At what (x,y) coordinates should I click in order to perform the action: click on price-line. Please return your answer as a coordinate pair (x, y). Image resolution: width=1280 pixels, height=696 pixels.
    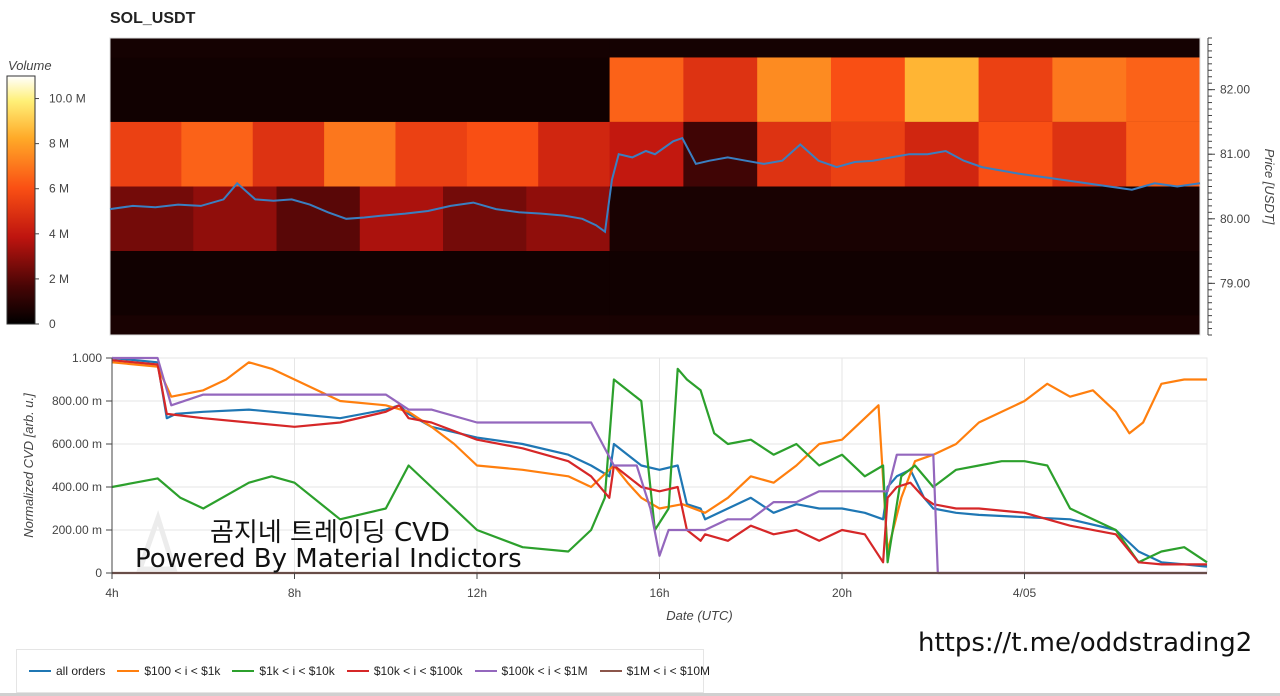
    Looking at the image, I should click on (655, 185).